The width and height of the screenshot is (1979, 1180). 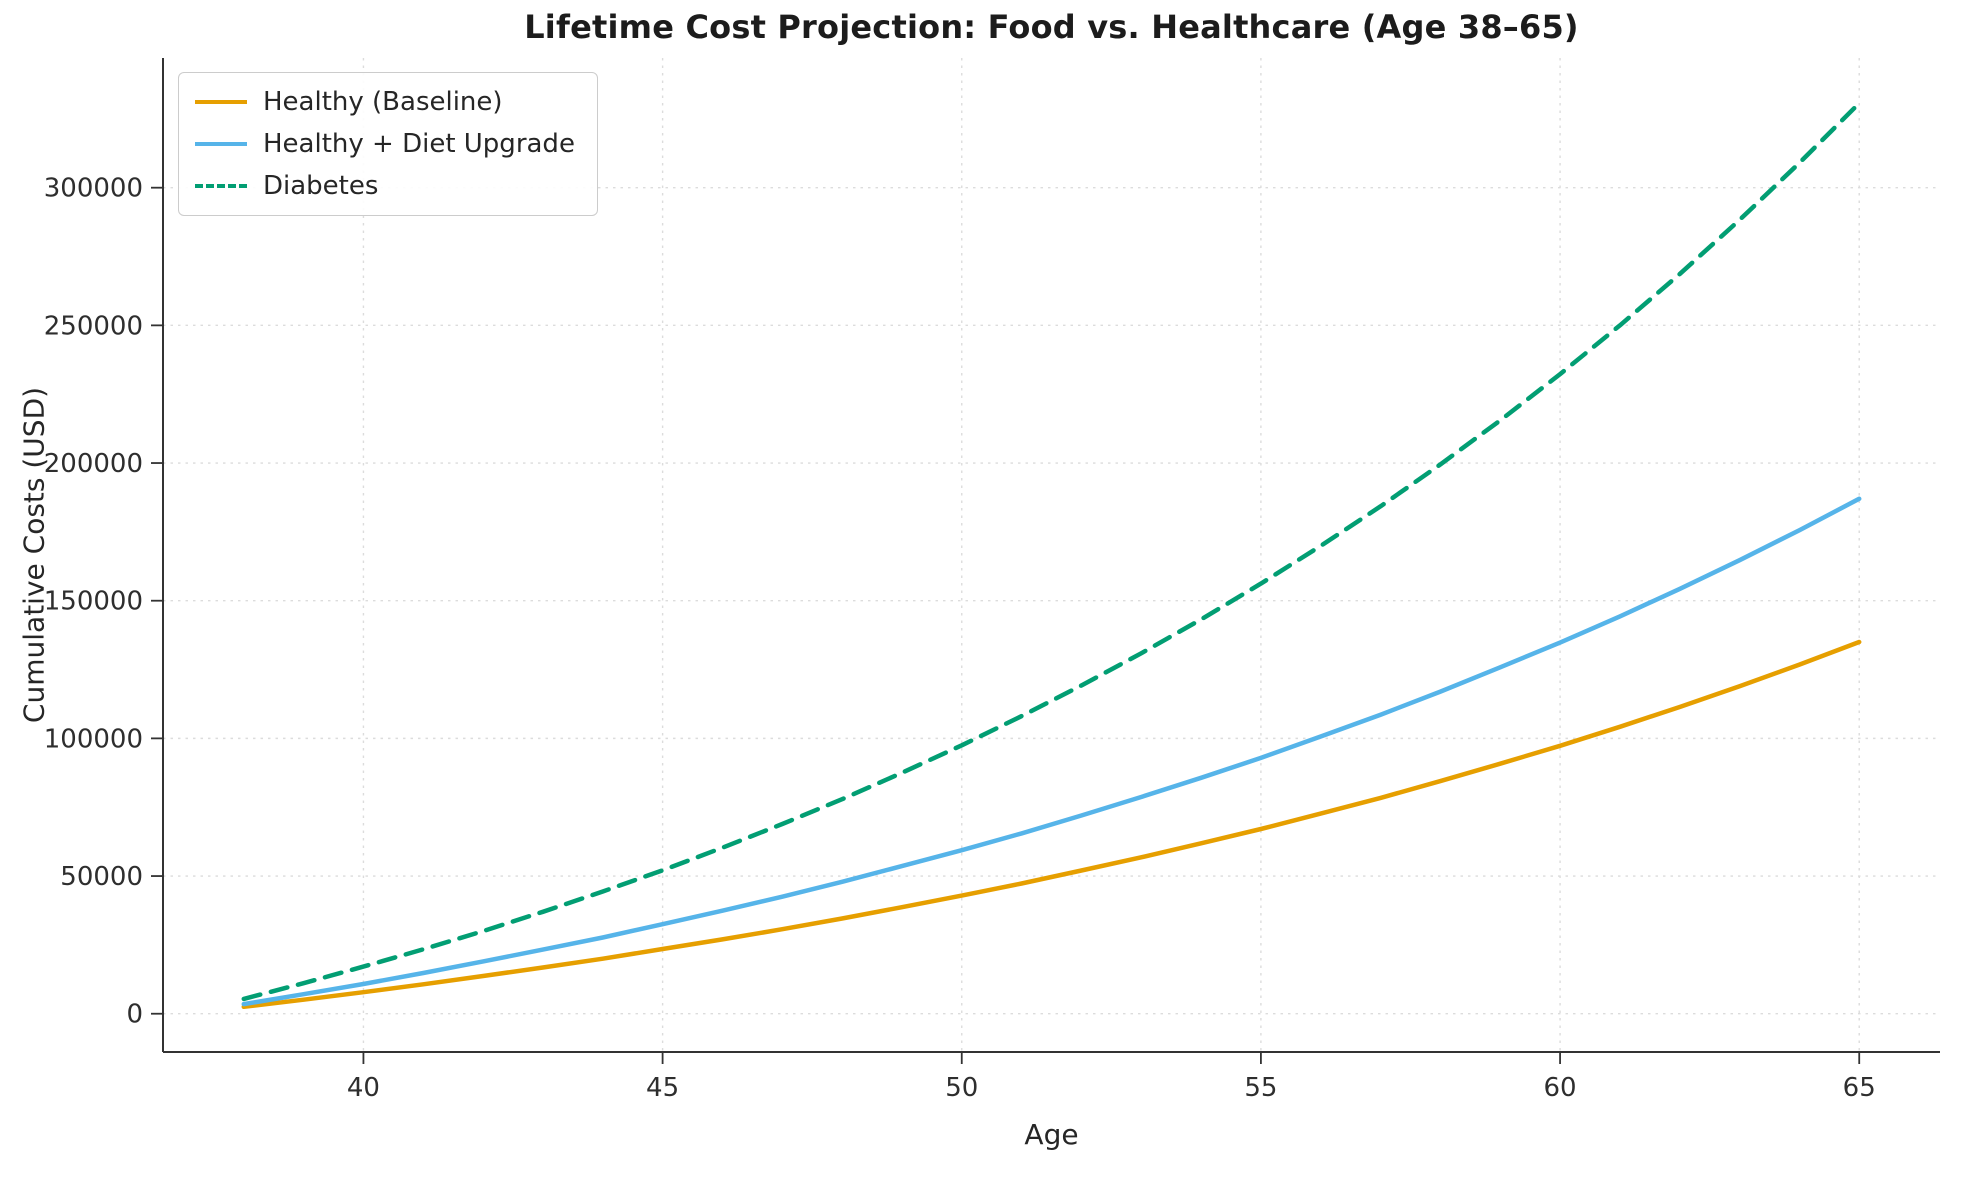 I want to click on x-tick-label: 45, so click(x=662, y=1088).